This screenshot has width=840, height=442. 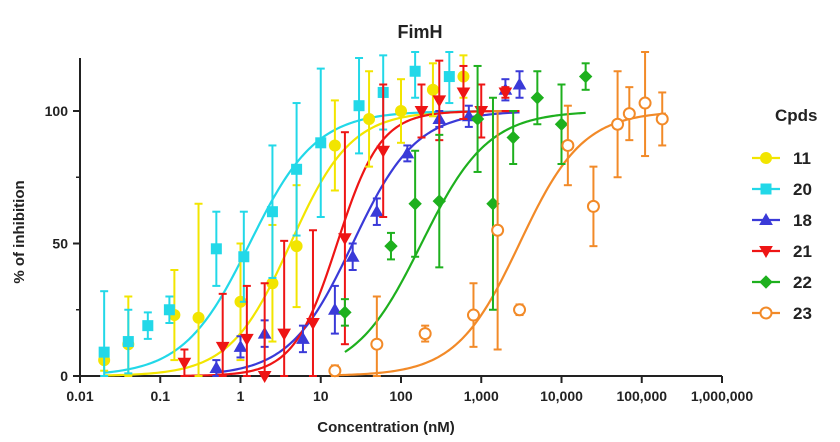 I want to click on y-tick-label: 0, so click(x=64, y=376).